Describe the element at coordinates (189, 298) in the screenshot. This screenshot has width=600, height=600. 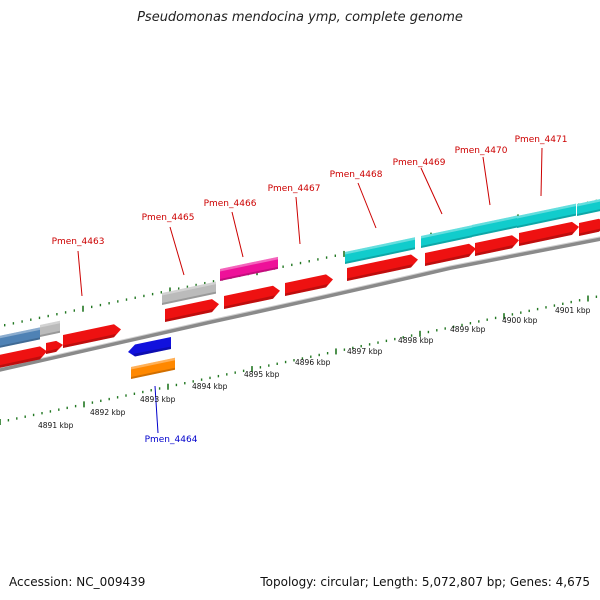
I see `feature-grey-4465-shade` at that location.